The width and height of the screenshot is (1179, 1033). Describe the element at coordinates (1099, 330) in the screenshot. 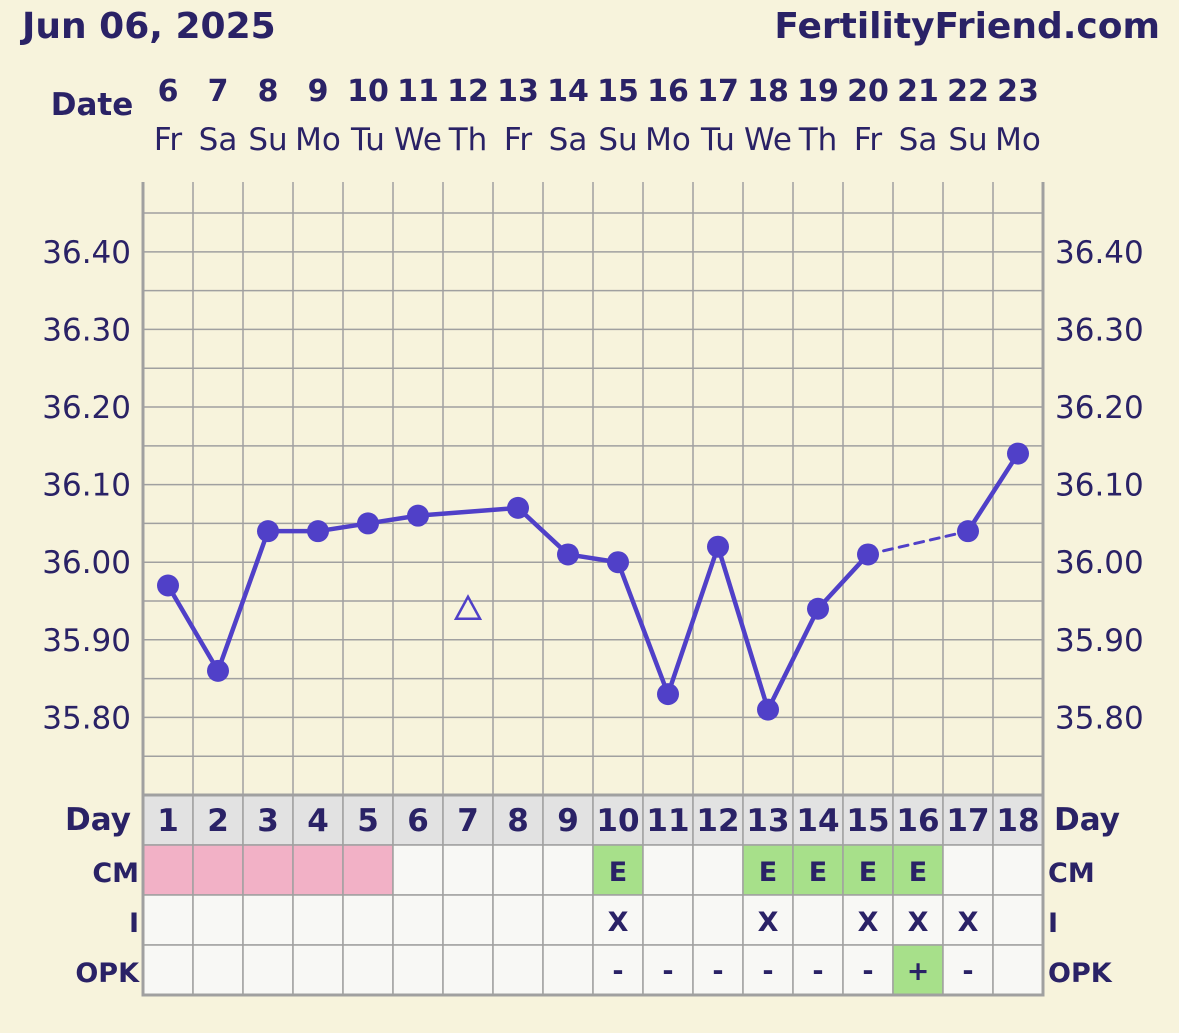

I see `y-tick-label-right: 36.30` at that location.